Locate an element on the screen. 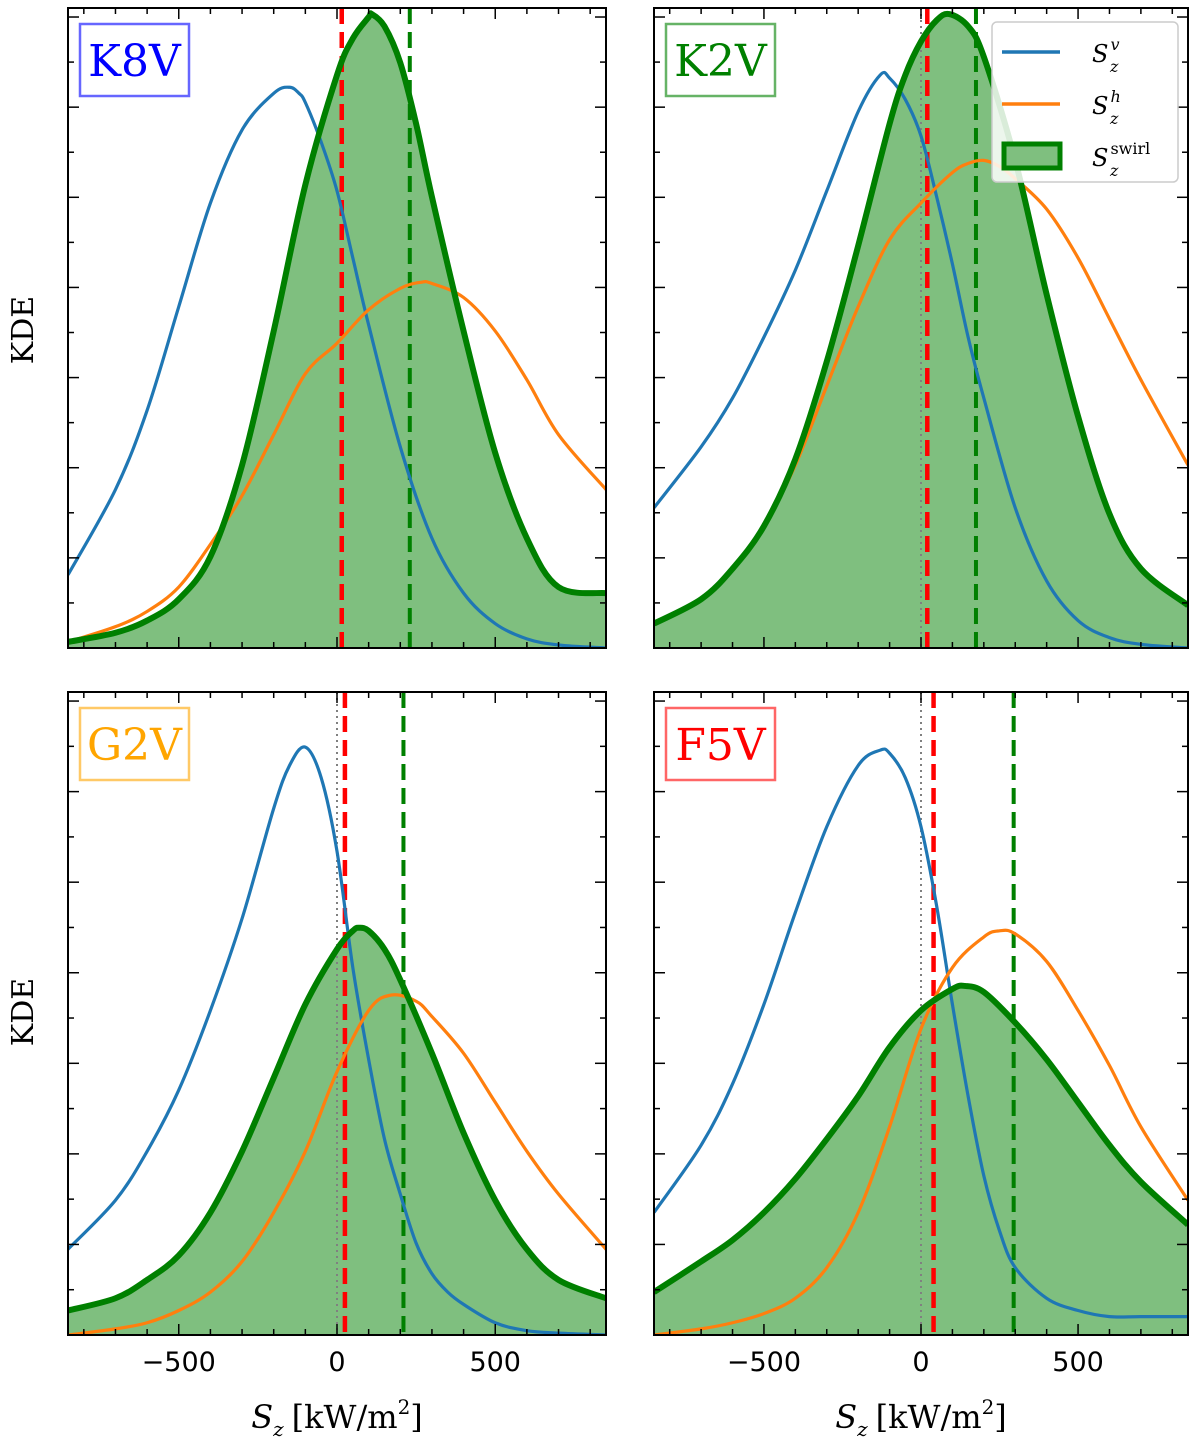 This screenshot has height=1444, width=1200. panel-label-box: G2V is located at coordinates (134, 744).